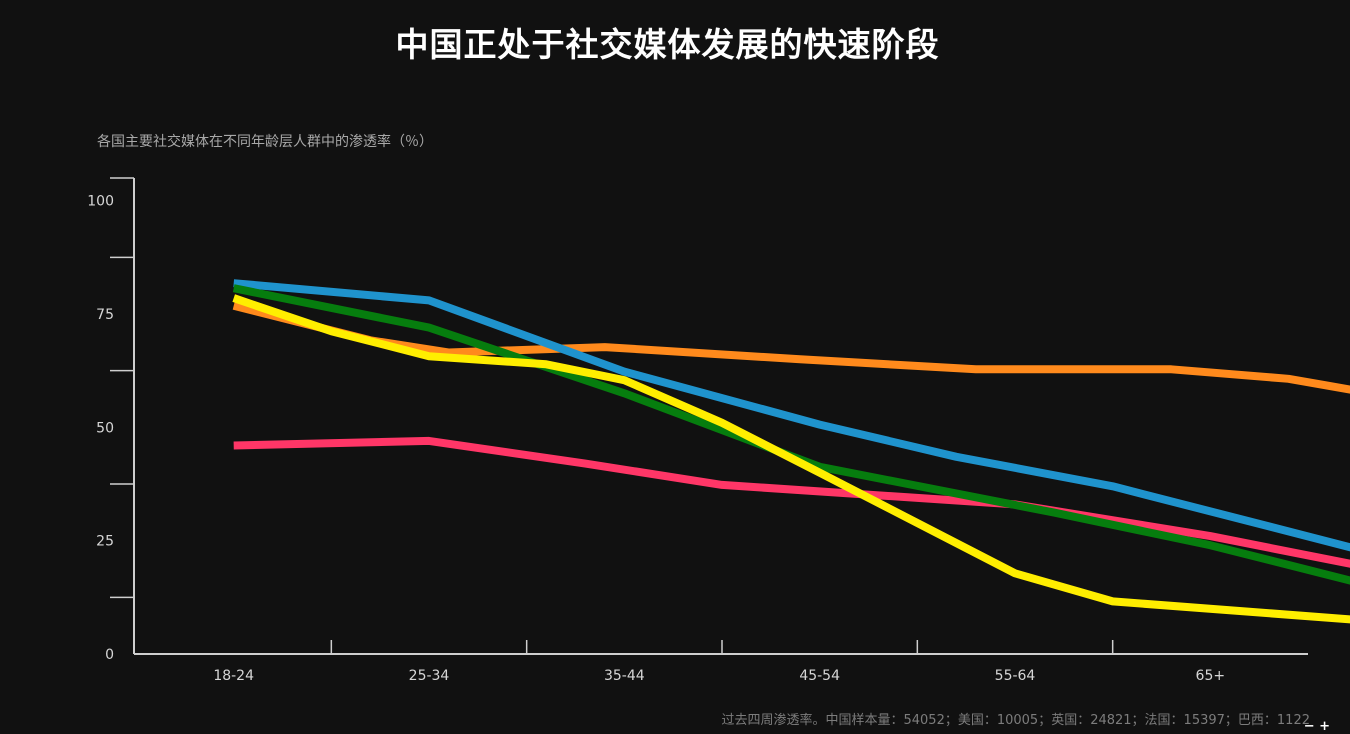  I want to click on x-tick-label: 65+, so click(1211, 676).